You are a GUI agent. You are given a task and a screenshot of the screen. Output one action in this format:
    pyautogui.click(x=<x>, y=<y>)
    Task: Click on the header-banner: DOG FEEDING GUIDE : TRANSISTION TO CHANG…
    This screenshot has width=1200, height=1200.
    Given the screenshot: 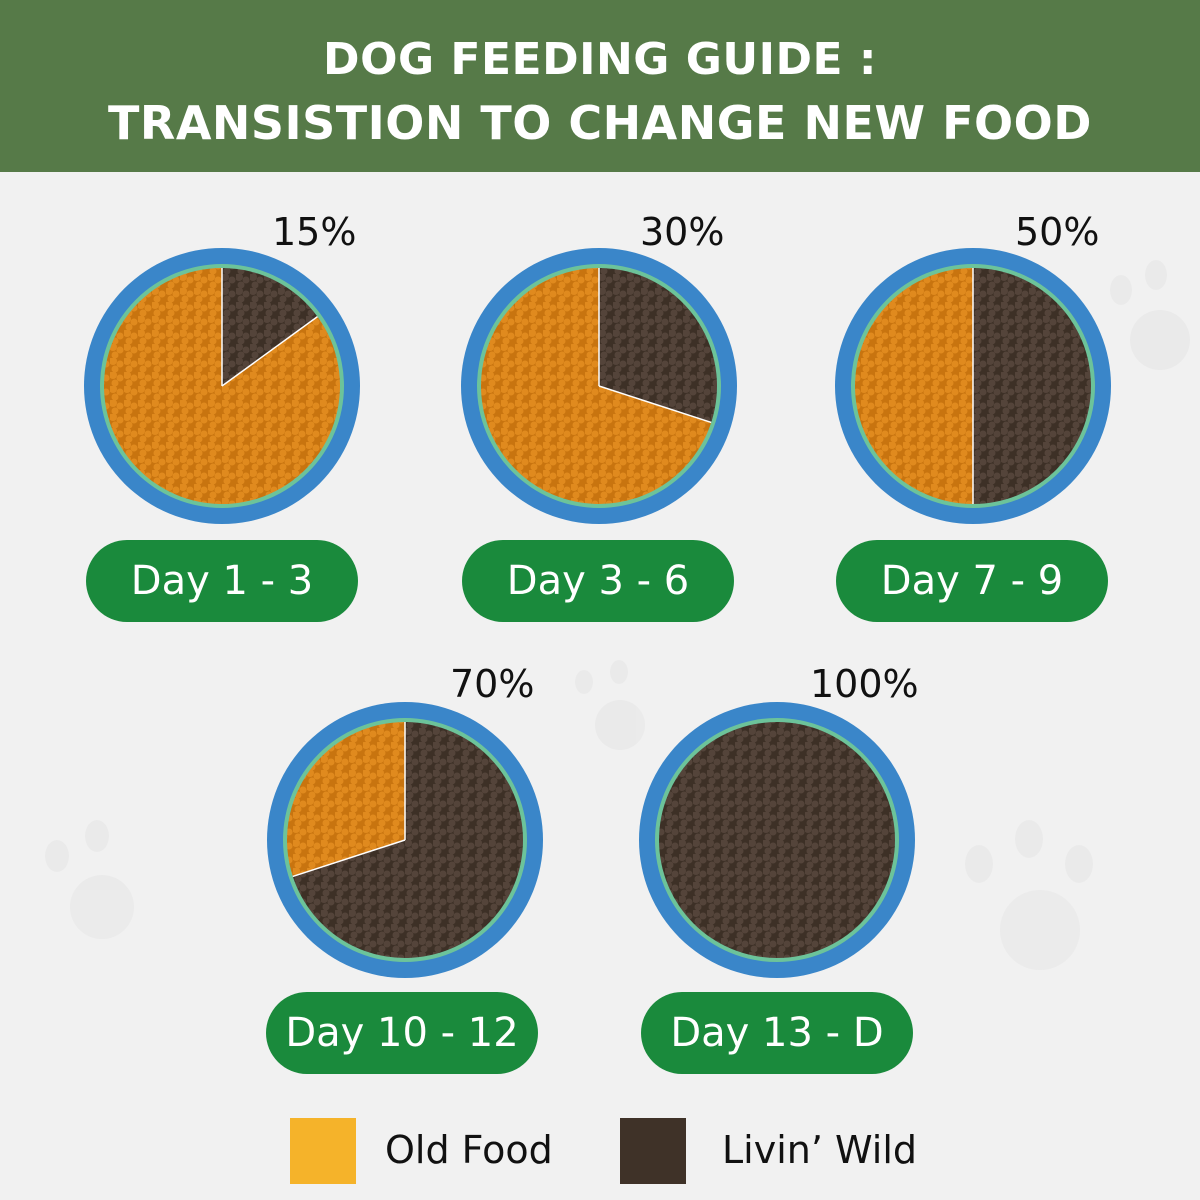 What is the action you would take?
    pyautogui.click(x=600, y=86)
    